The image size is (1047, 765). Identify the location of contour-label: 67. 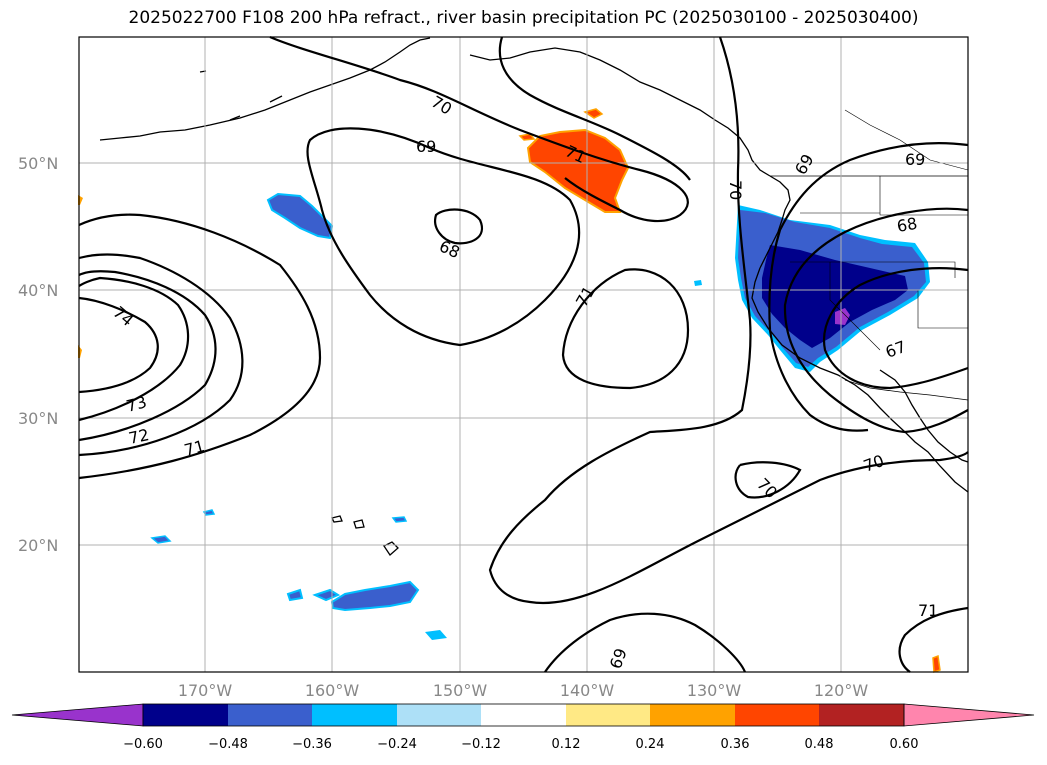
(896, 349).